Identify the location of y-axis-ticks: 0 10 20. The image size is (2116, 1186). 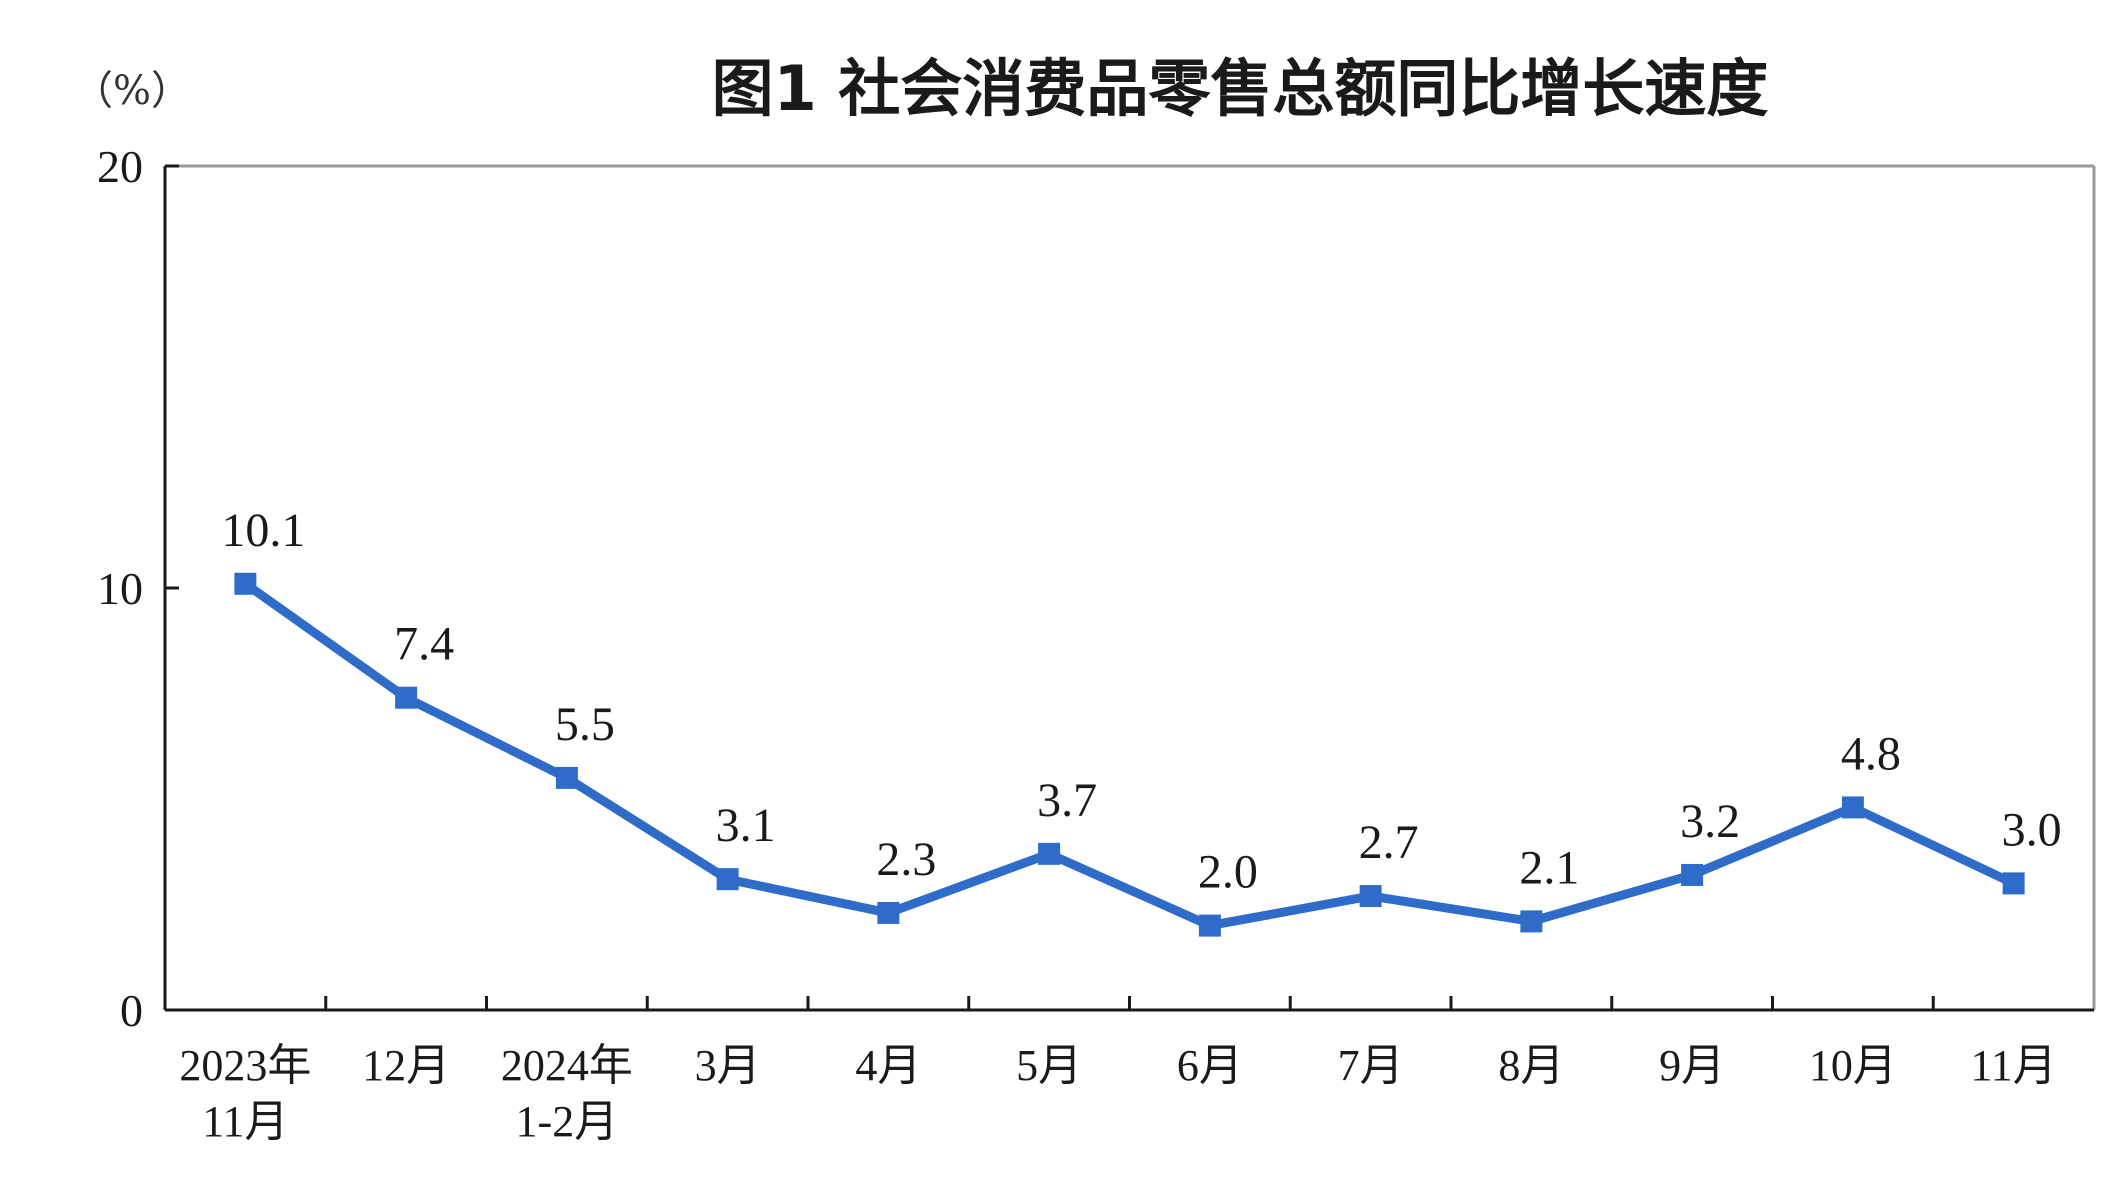
(138, 588).